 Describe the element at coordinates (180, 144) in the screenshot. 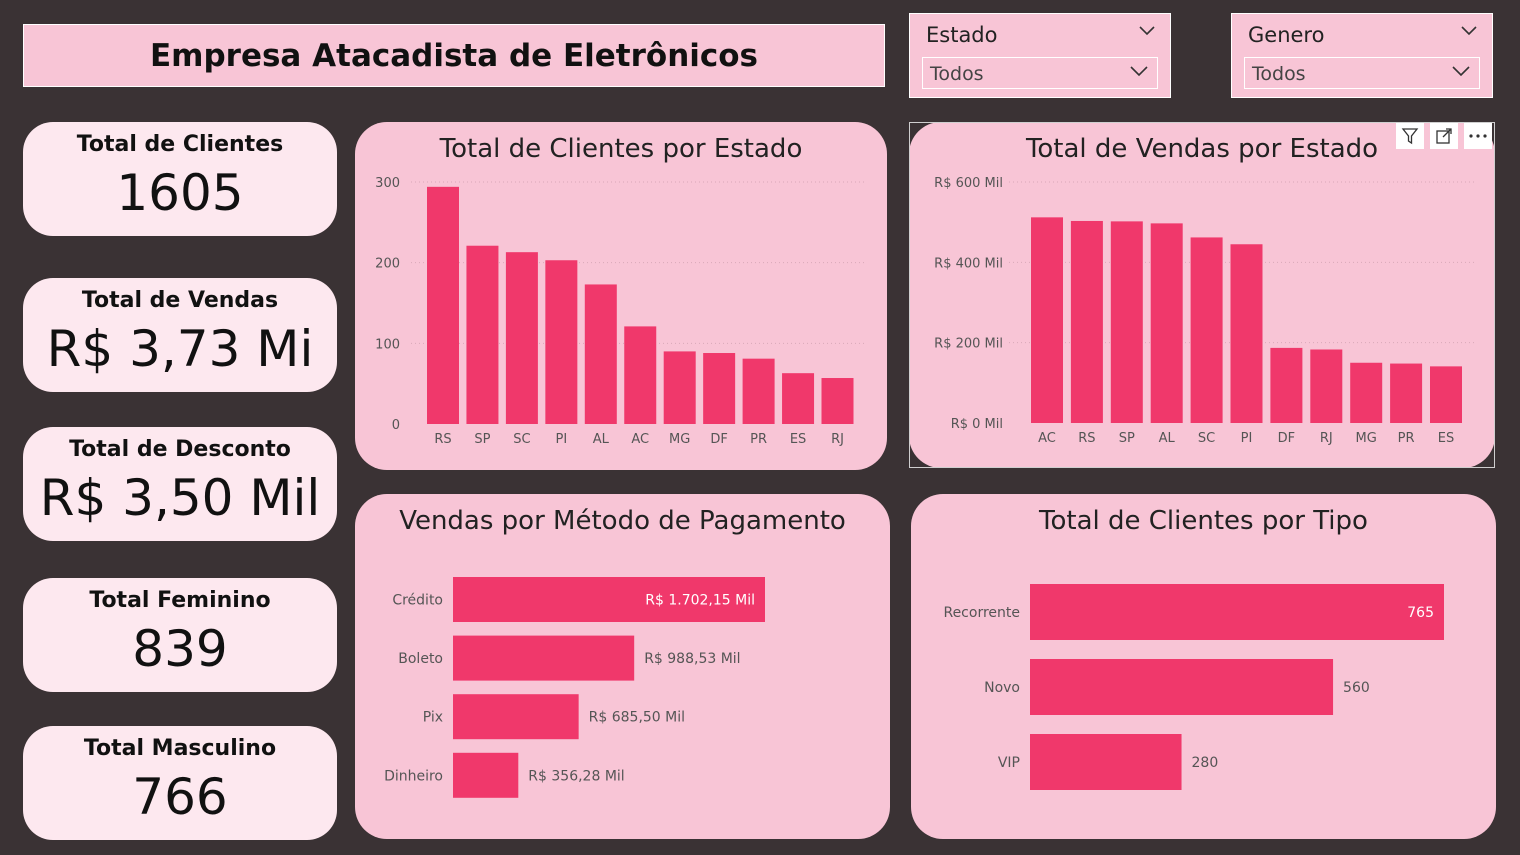

I see `kpi-label: Total de Clientes` at that location.